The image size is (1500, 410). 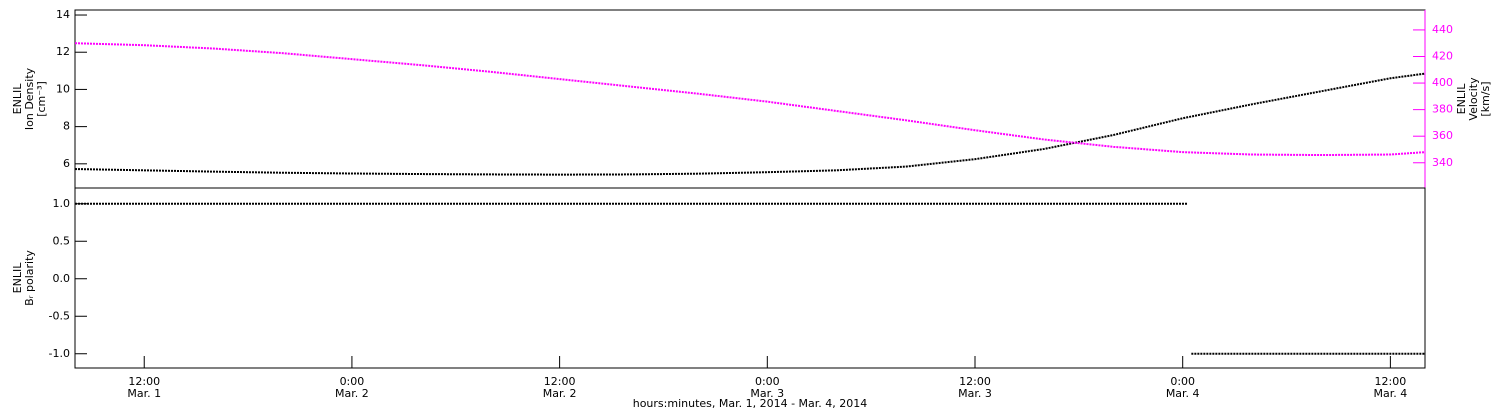 I want to click on y-tick-label: -1.0, so click(x=59, y=353).